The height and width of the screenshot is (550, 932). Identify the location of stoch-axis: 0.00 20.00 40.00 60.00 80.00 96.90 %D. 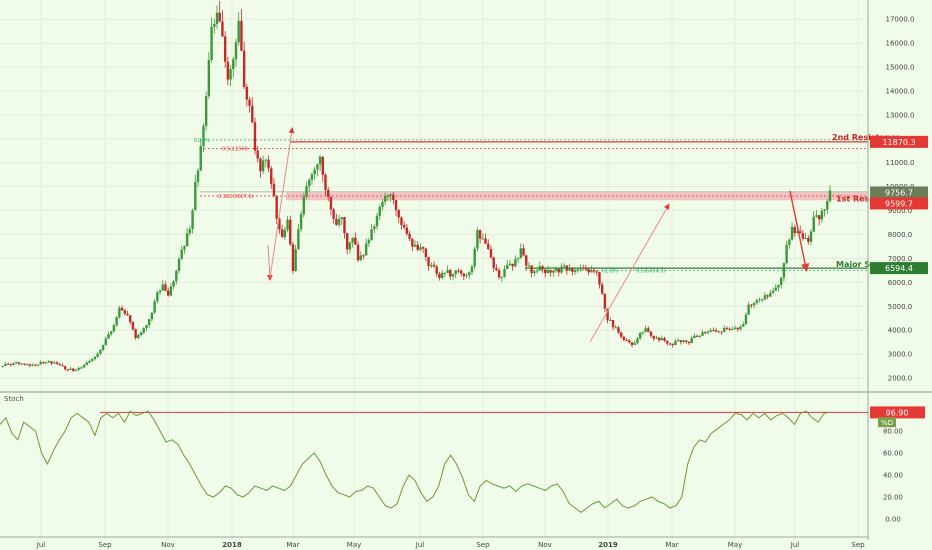
(897, 465).